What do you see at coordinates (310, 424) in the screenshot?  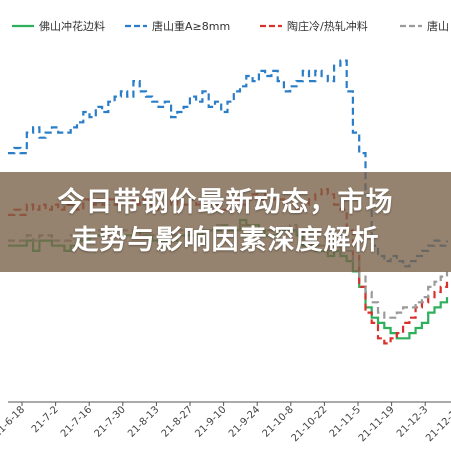 I see `x-tick-label: 21-10-22` at bounding box center [310, 424].